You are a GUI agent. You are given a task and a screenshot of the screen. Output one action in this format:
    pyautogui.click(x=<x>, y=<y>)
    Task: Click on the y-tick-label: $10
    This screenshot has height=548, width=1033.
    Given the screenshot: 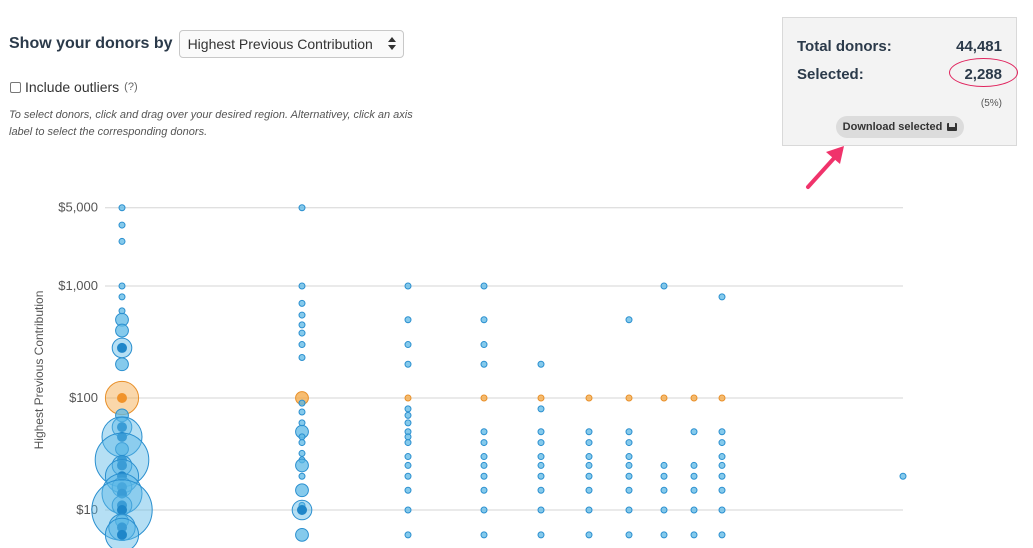 What is the action you would take?
    pyautogui.click(x=87, y=509)
    